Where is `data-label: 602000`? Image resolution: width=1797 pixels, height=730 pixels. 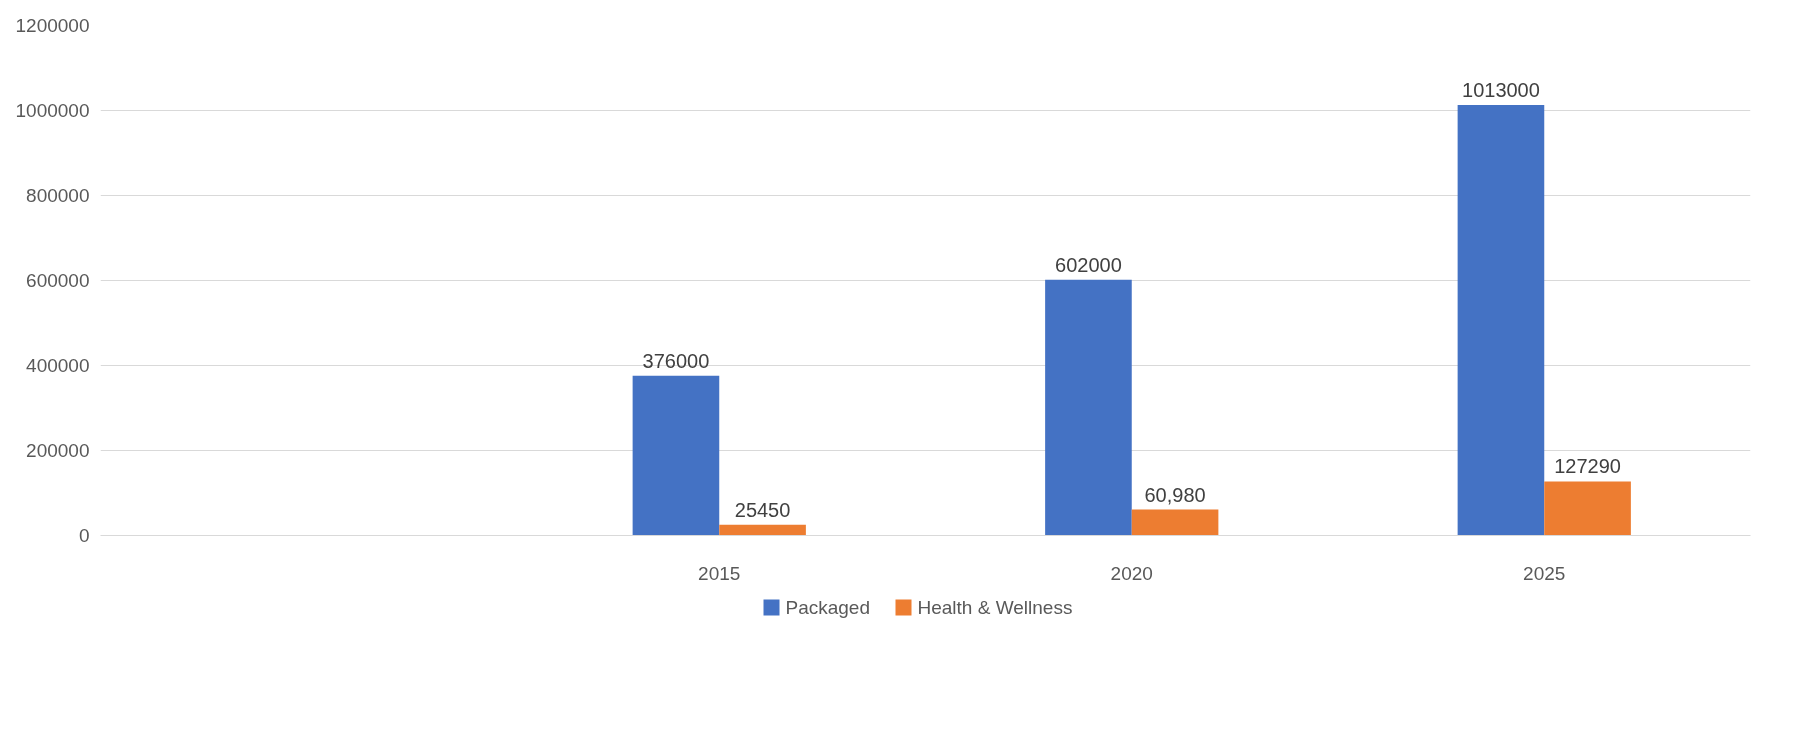 data-label: 602000 is located at coordinates (1088, 264).